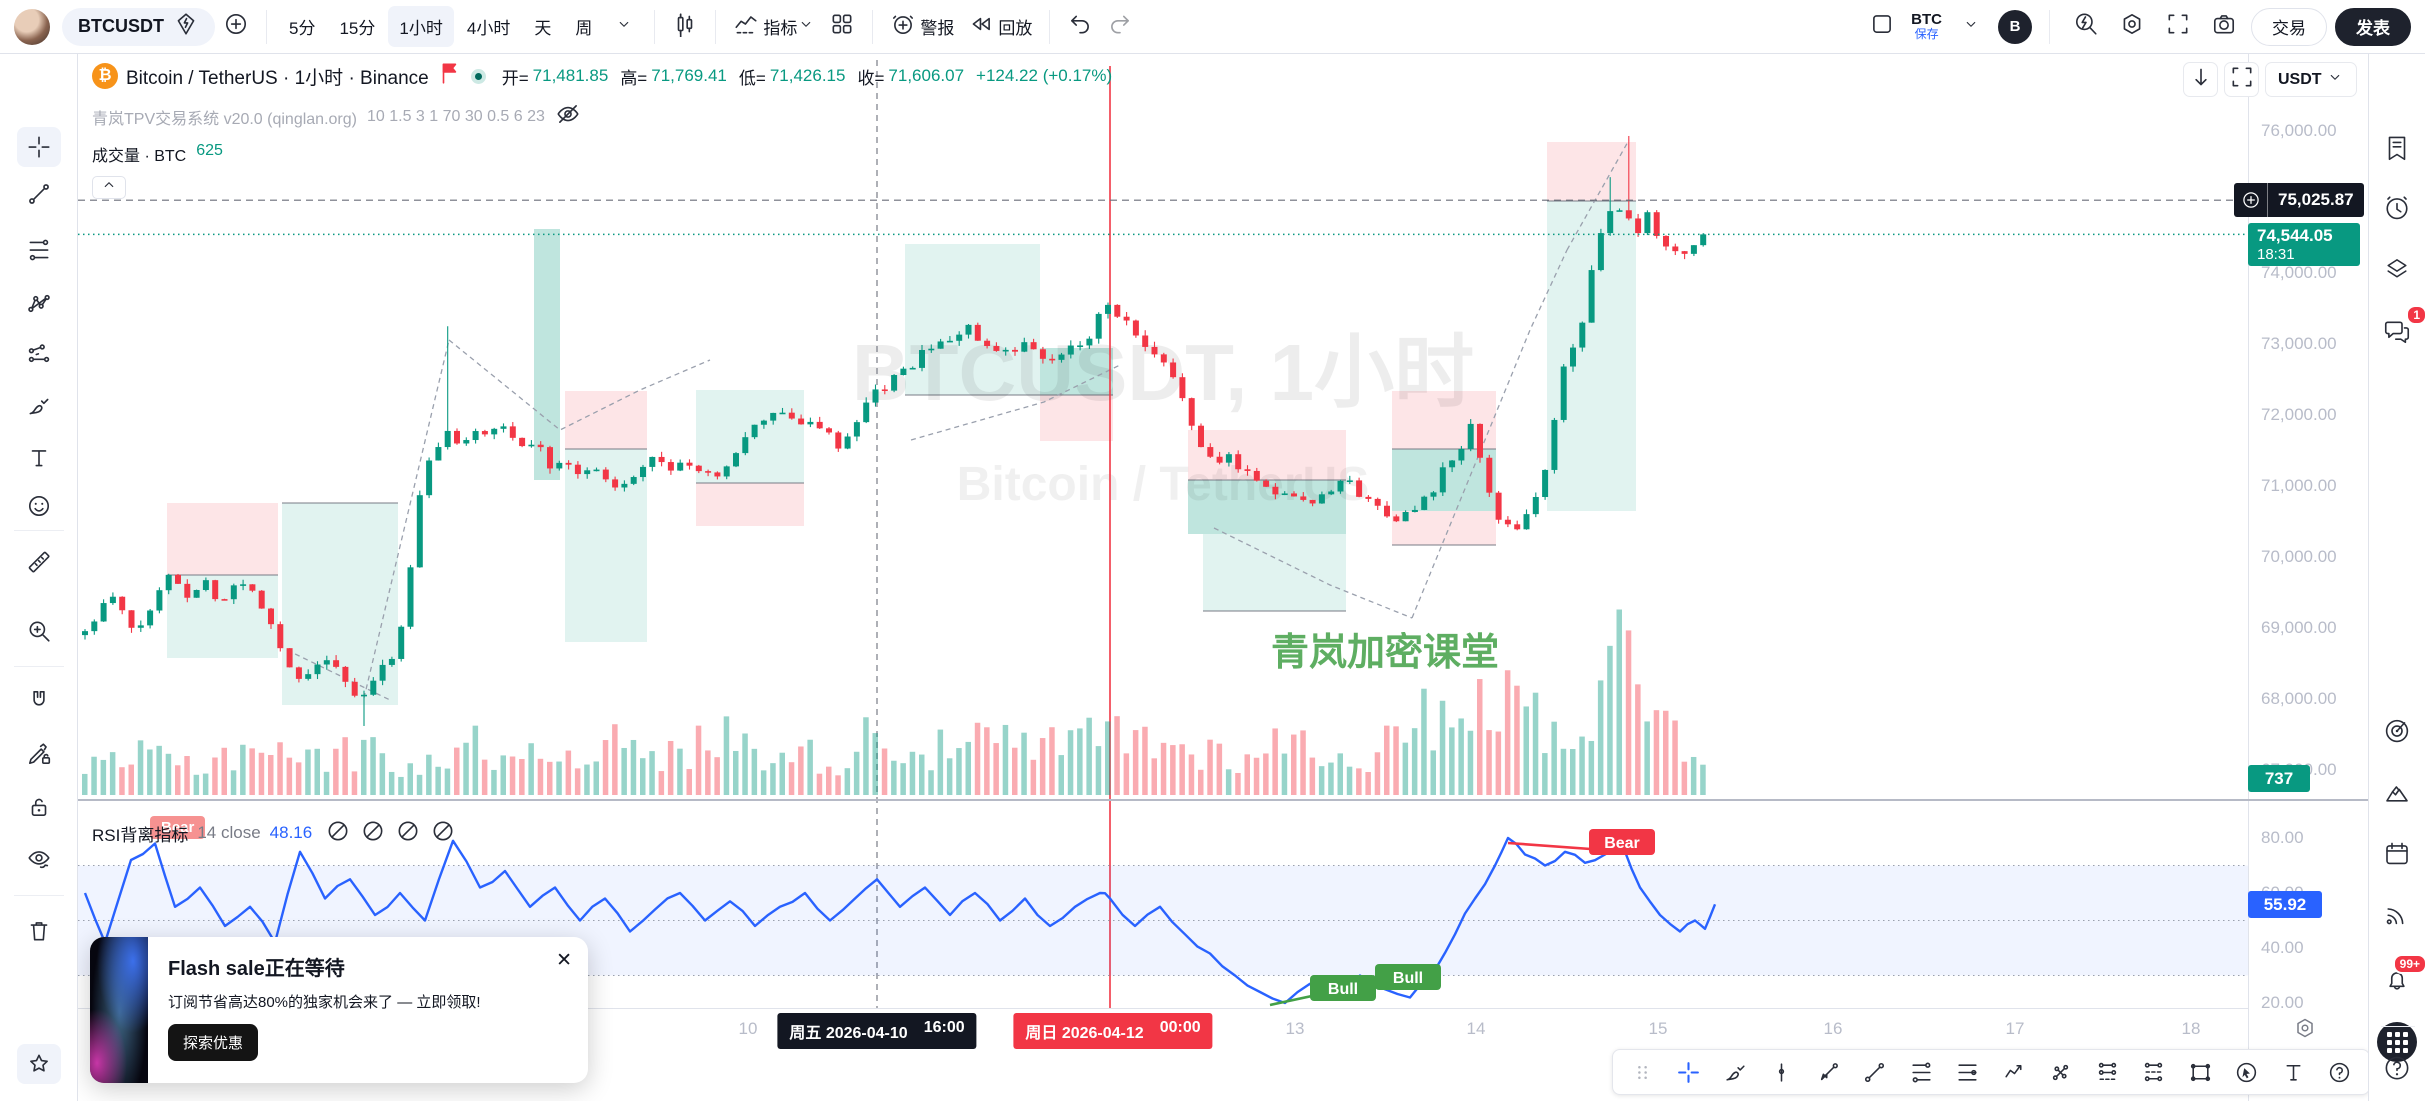  I want to click on editlock-icon, so click(39, 754).